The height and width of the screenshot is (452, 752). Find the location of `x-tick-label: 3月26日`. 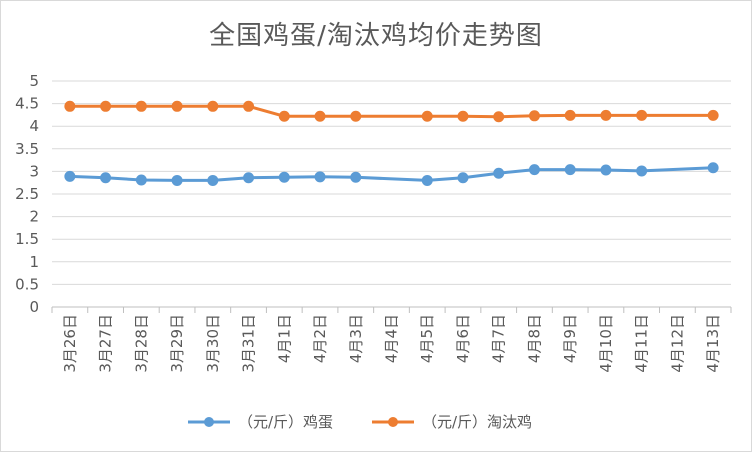

x-tick-label: 3月26日 is located at coordinates (70, 343).